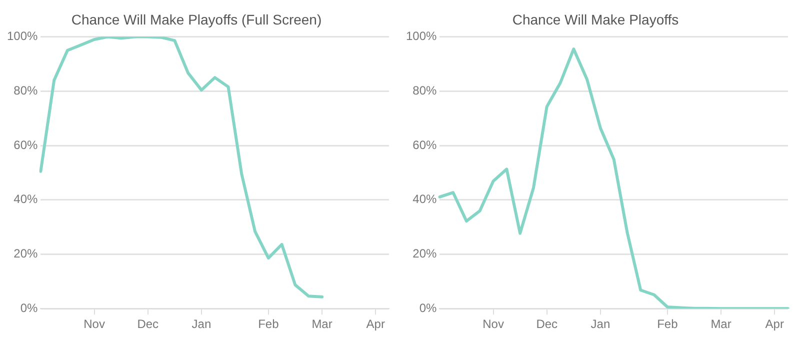  I want to click on chart-title: Chance Will Make Playoffs, so click(595, 19).